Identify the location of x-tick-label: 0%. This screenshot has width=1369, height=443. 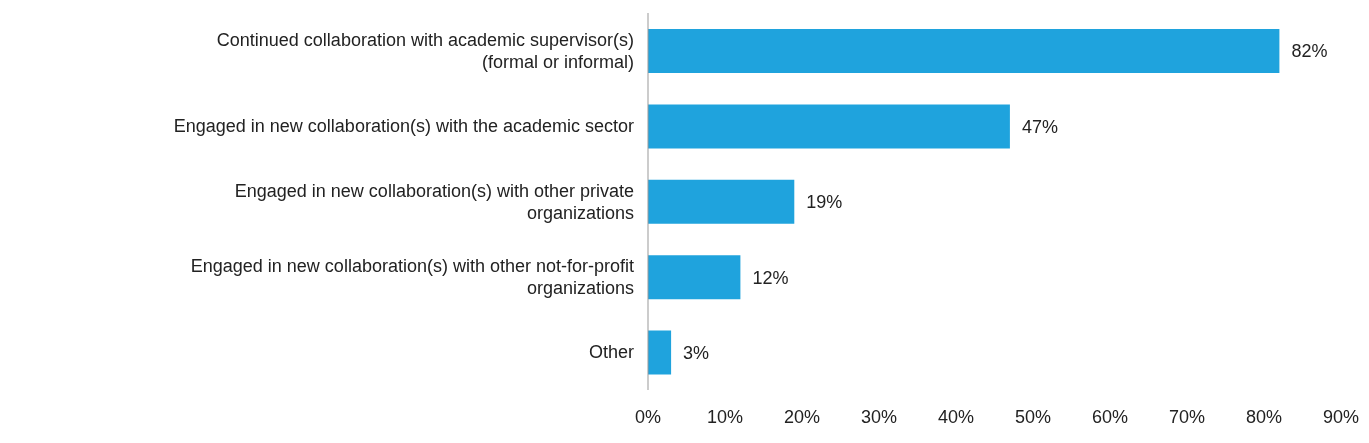
(648, 416).